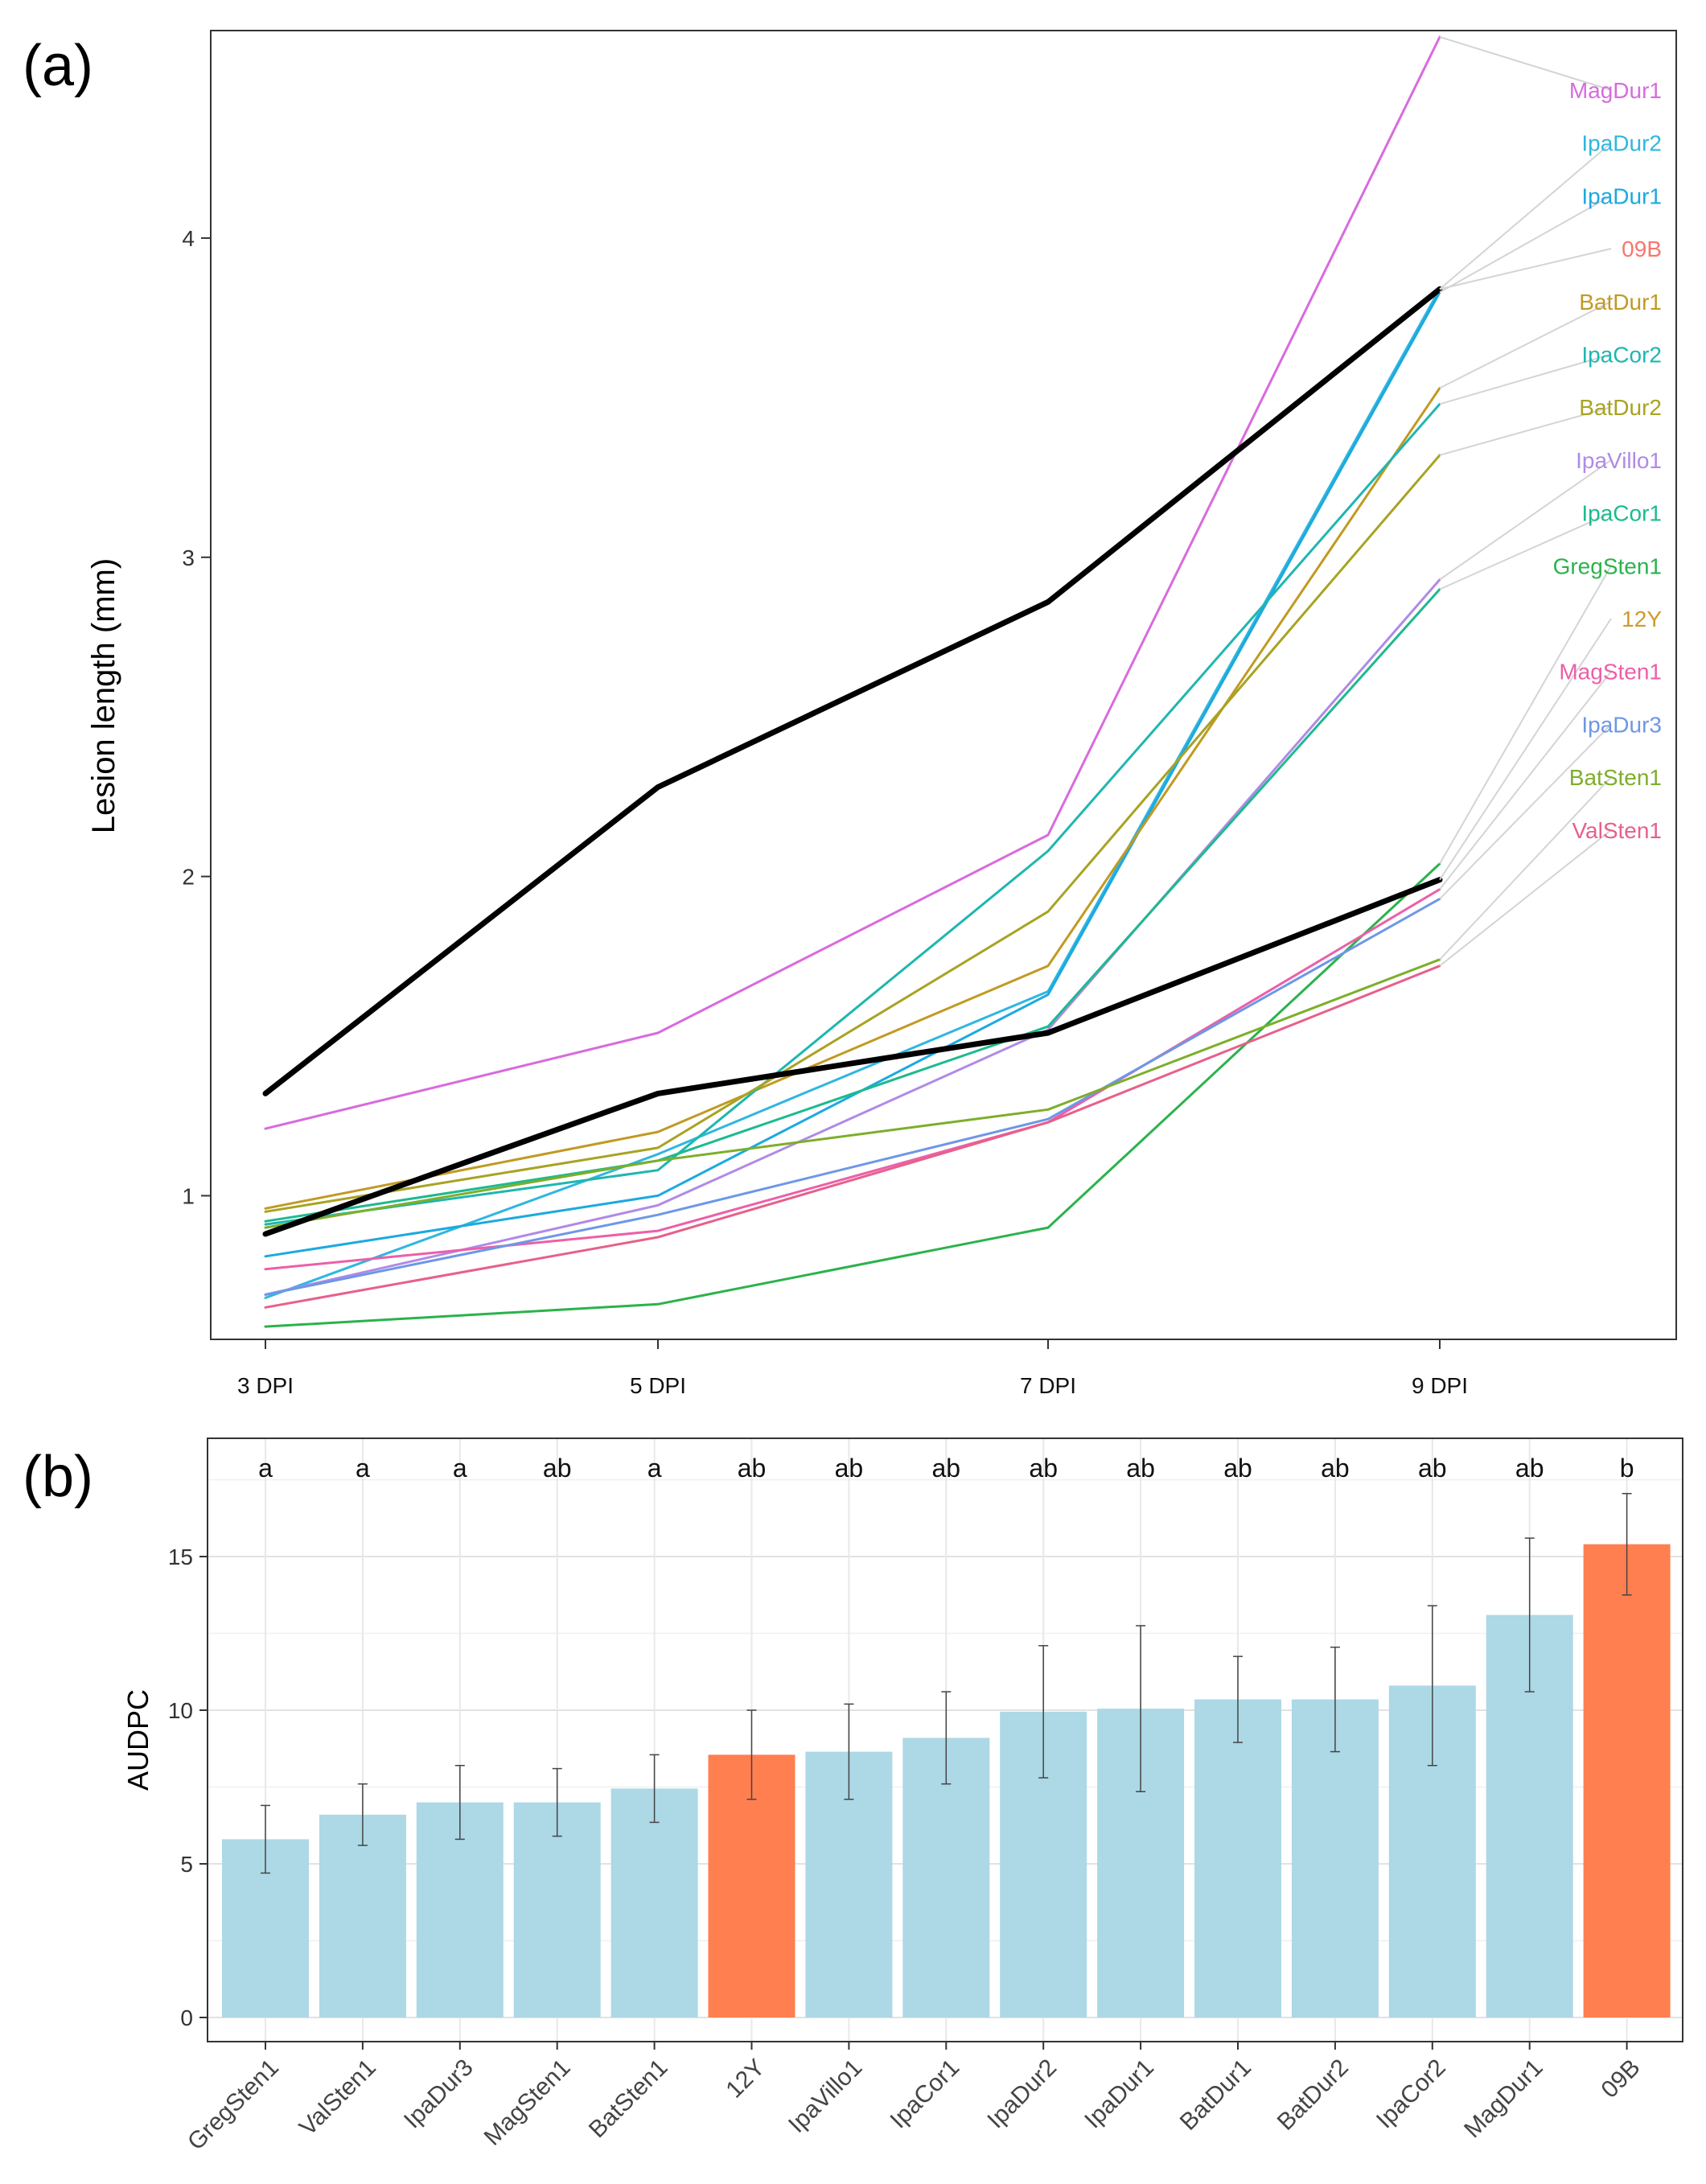 Image resolution: width=1706 pixels, height=2184 pixels. I want to click on series-line-ipadur3, so click(852, 1096).